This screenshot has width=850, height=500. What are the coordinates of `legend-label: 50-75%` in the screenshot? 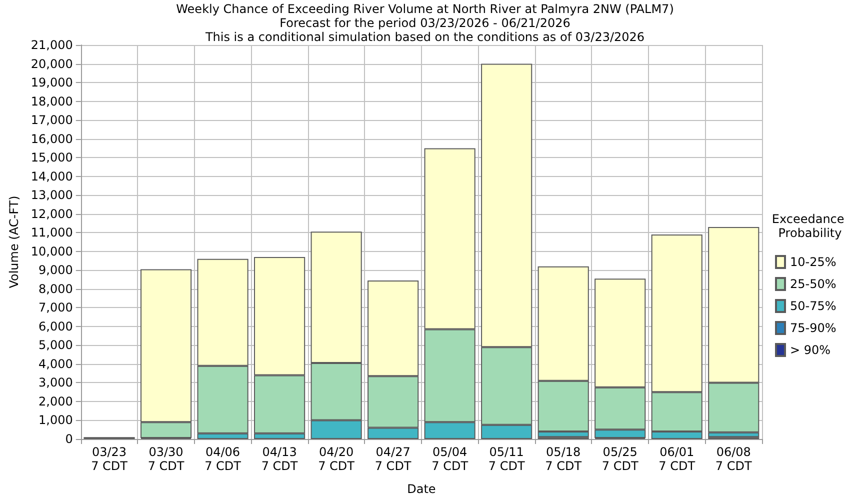 It's located at (813, 306).